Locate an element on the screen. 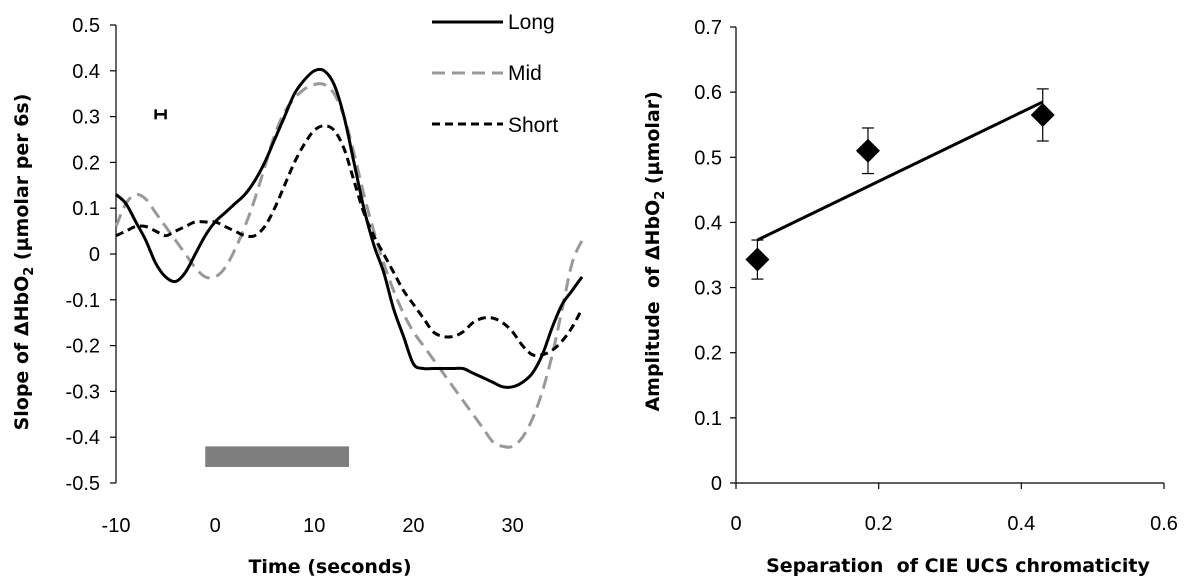 This screenshot has width=1195, height=579. amplitude-y-axis-title-tail: (µmolar) is located at coordinates (653, 141).